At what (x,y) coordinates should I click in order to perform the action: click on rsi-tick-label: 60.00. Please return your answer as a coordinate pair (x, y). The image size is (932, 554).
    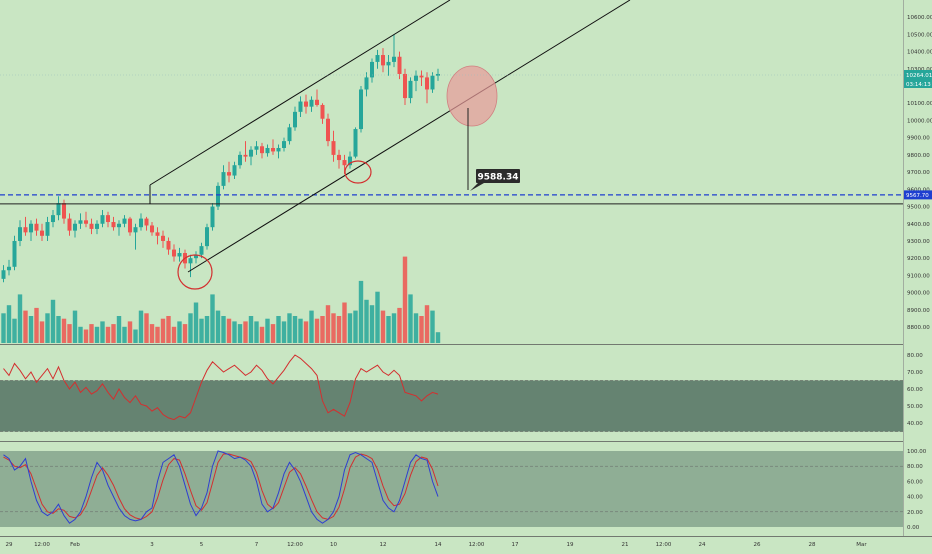
    Looking at the image, I should click on (915, 390).